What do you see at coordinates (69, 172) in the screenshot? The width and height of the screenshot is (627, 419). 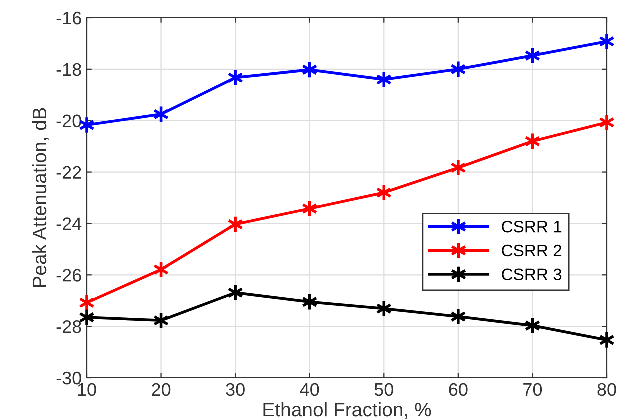 I see `y-tick-label: -22` at bounding box center [69, 172].